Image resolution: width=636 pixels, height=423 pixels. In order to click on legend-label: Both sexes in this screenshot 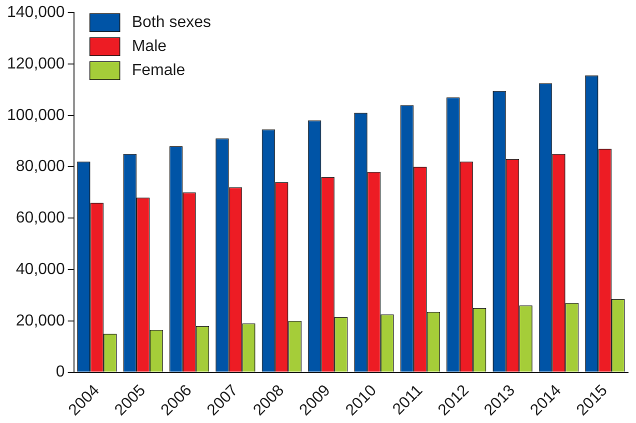, I will do `click(171, 23)`.